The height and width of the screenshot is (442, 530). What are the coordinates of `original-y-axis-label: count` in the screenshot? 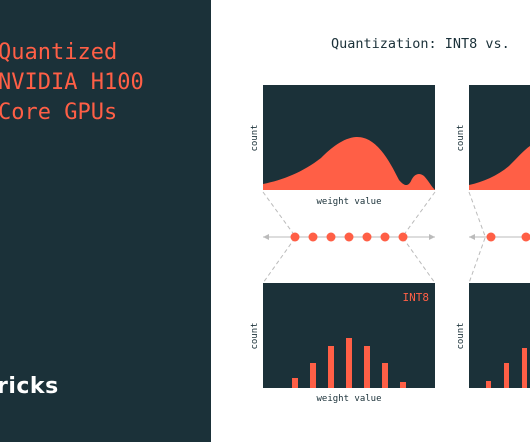 It's located at (255, 137).